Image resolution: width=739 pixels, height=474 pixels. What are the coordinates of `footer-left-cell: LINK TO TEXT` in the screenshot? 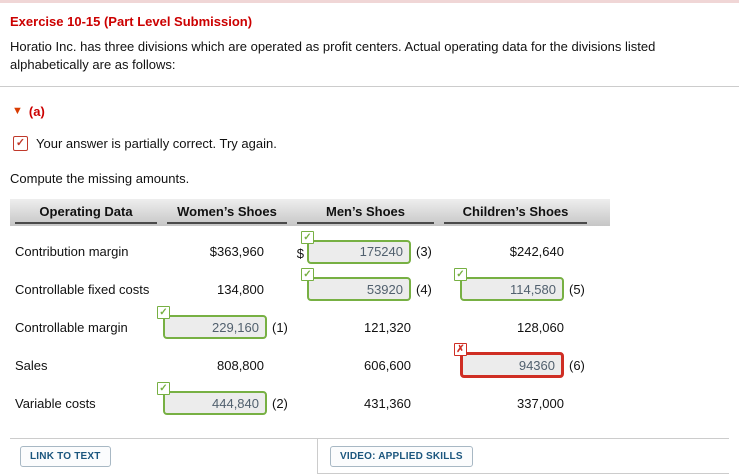 It's located at (164, 456).